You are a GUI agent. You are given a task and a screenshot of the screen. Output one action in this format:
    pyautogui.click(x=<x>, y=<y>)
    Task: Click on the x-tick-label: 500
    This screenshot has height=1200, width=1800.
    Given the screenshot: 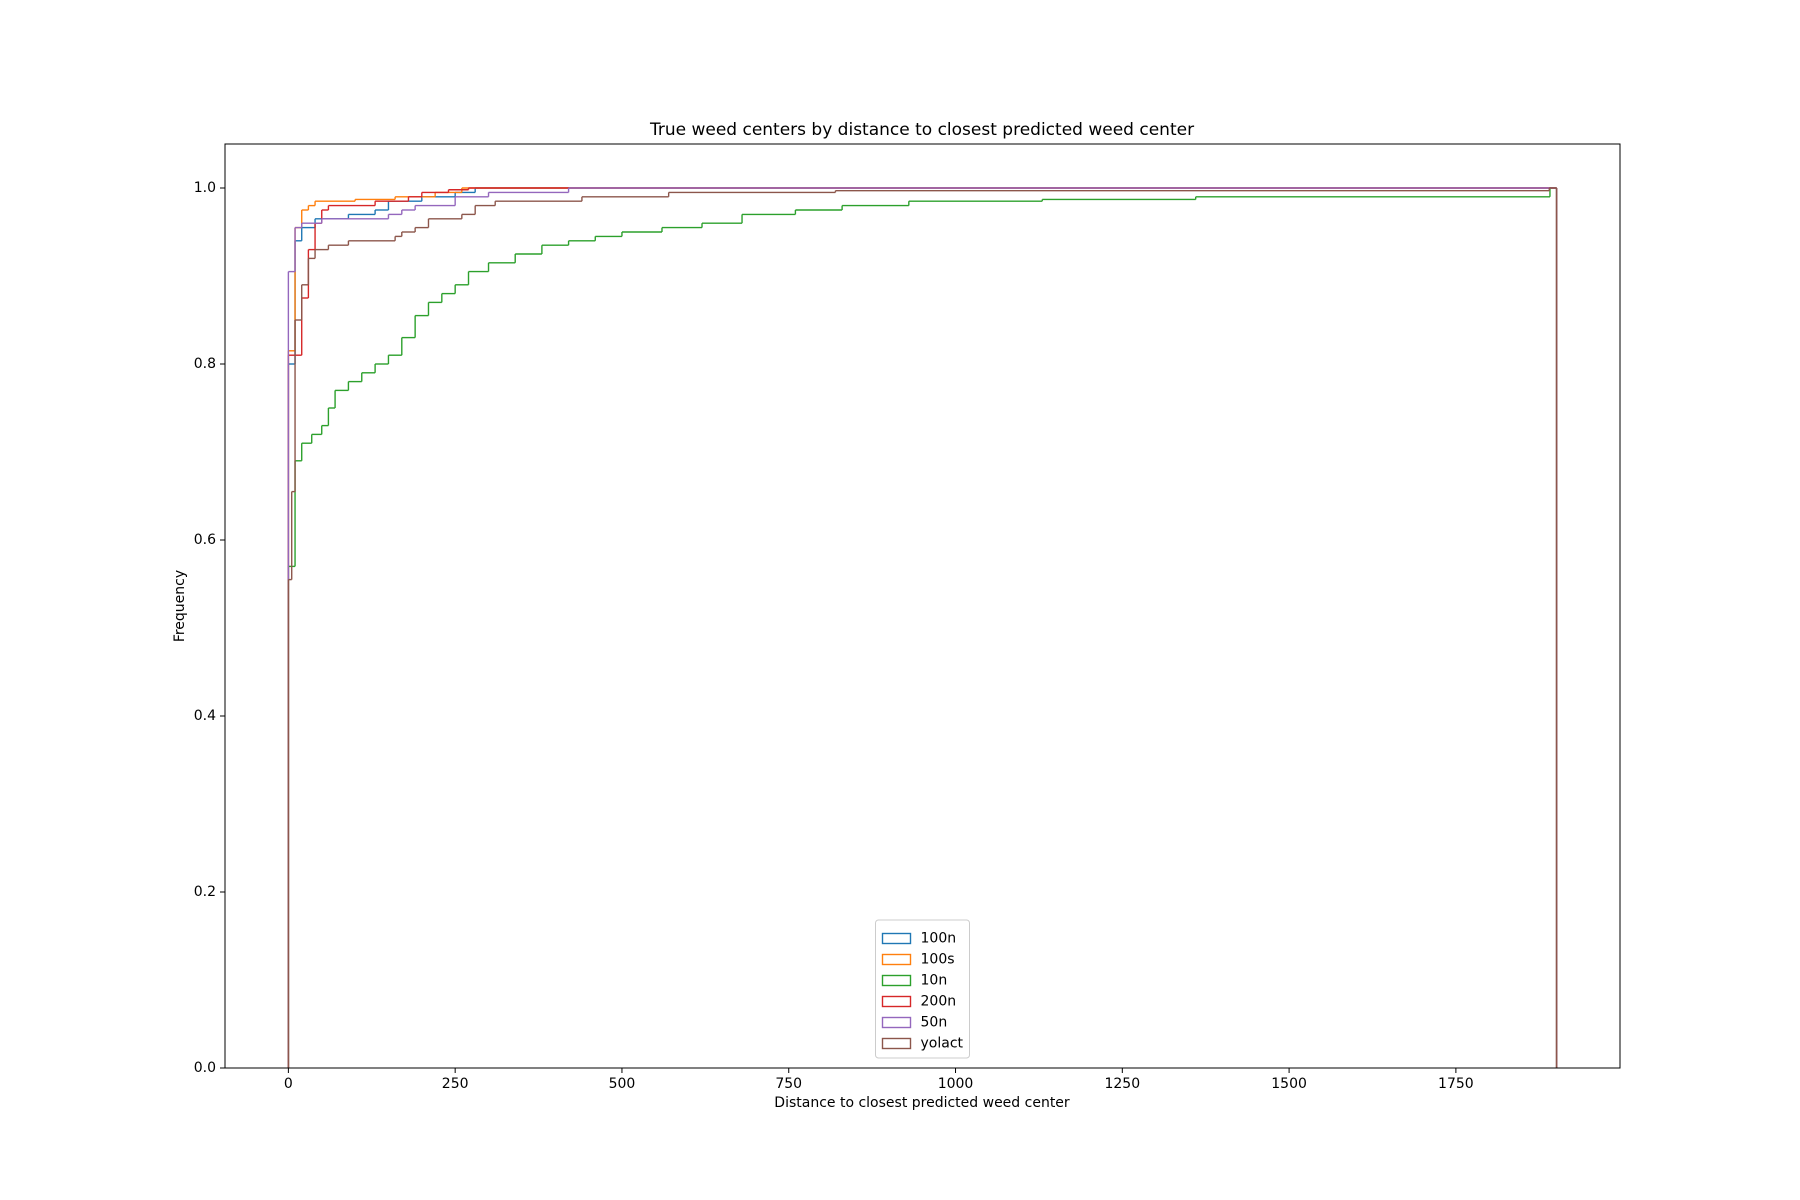 What is the action you would take?
    pyautogui.click(x=622, y=1084)
    